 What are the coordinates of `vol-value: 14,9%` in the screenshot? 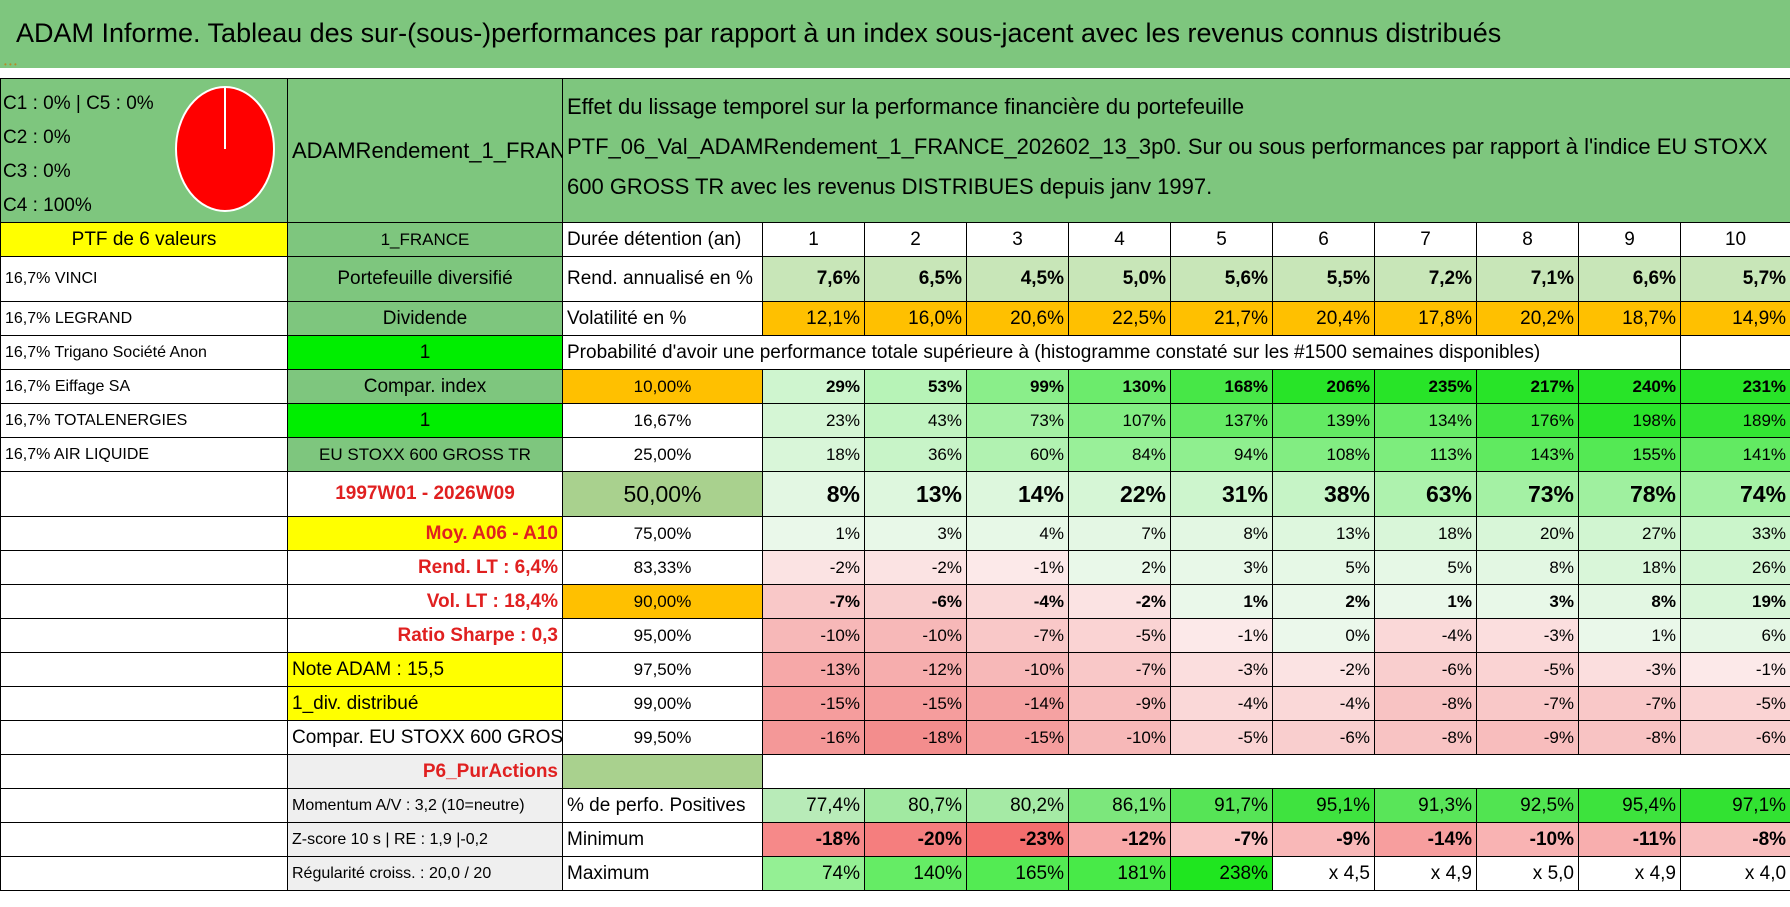 It's located at (1734, 318).